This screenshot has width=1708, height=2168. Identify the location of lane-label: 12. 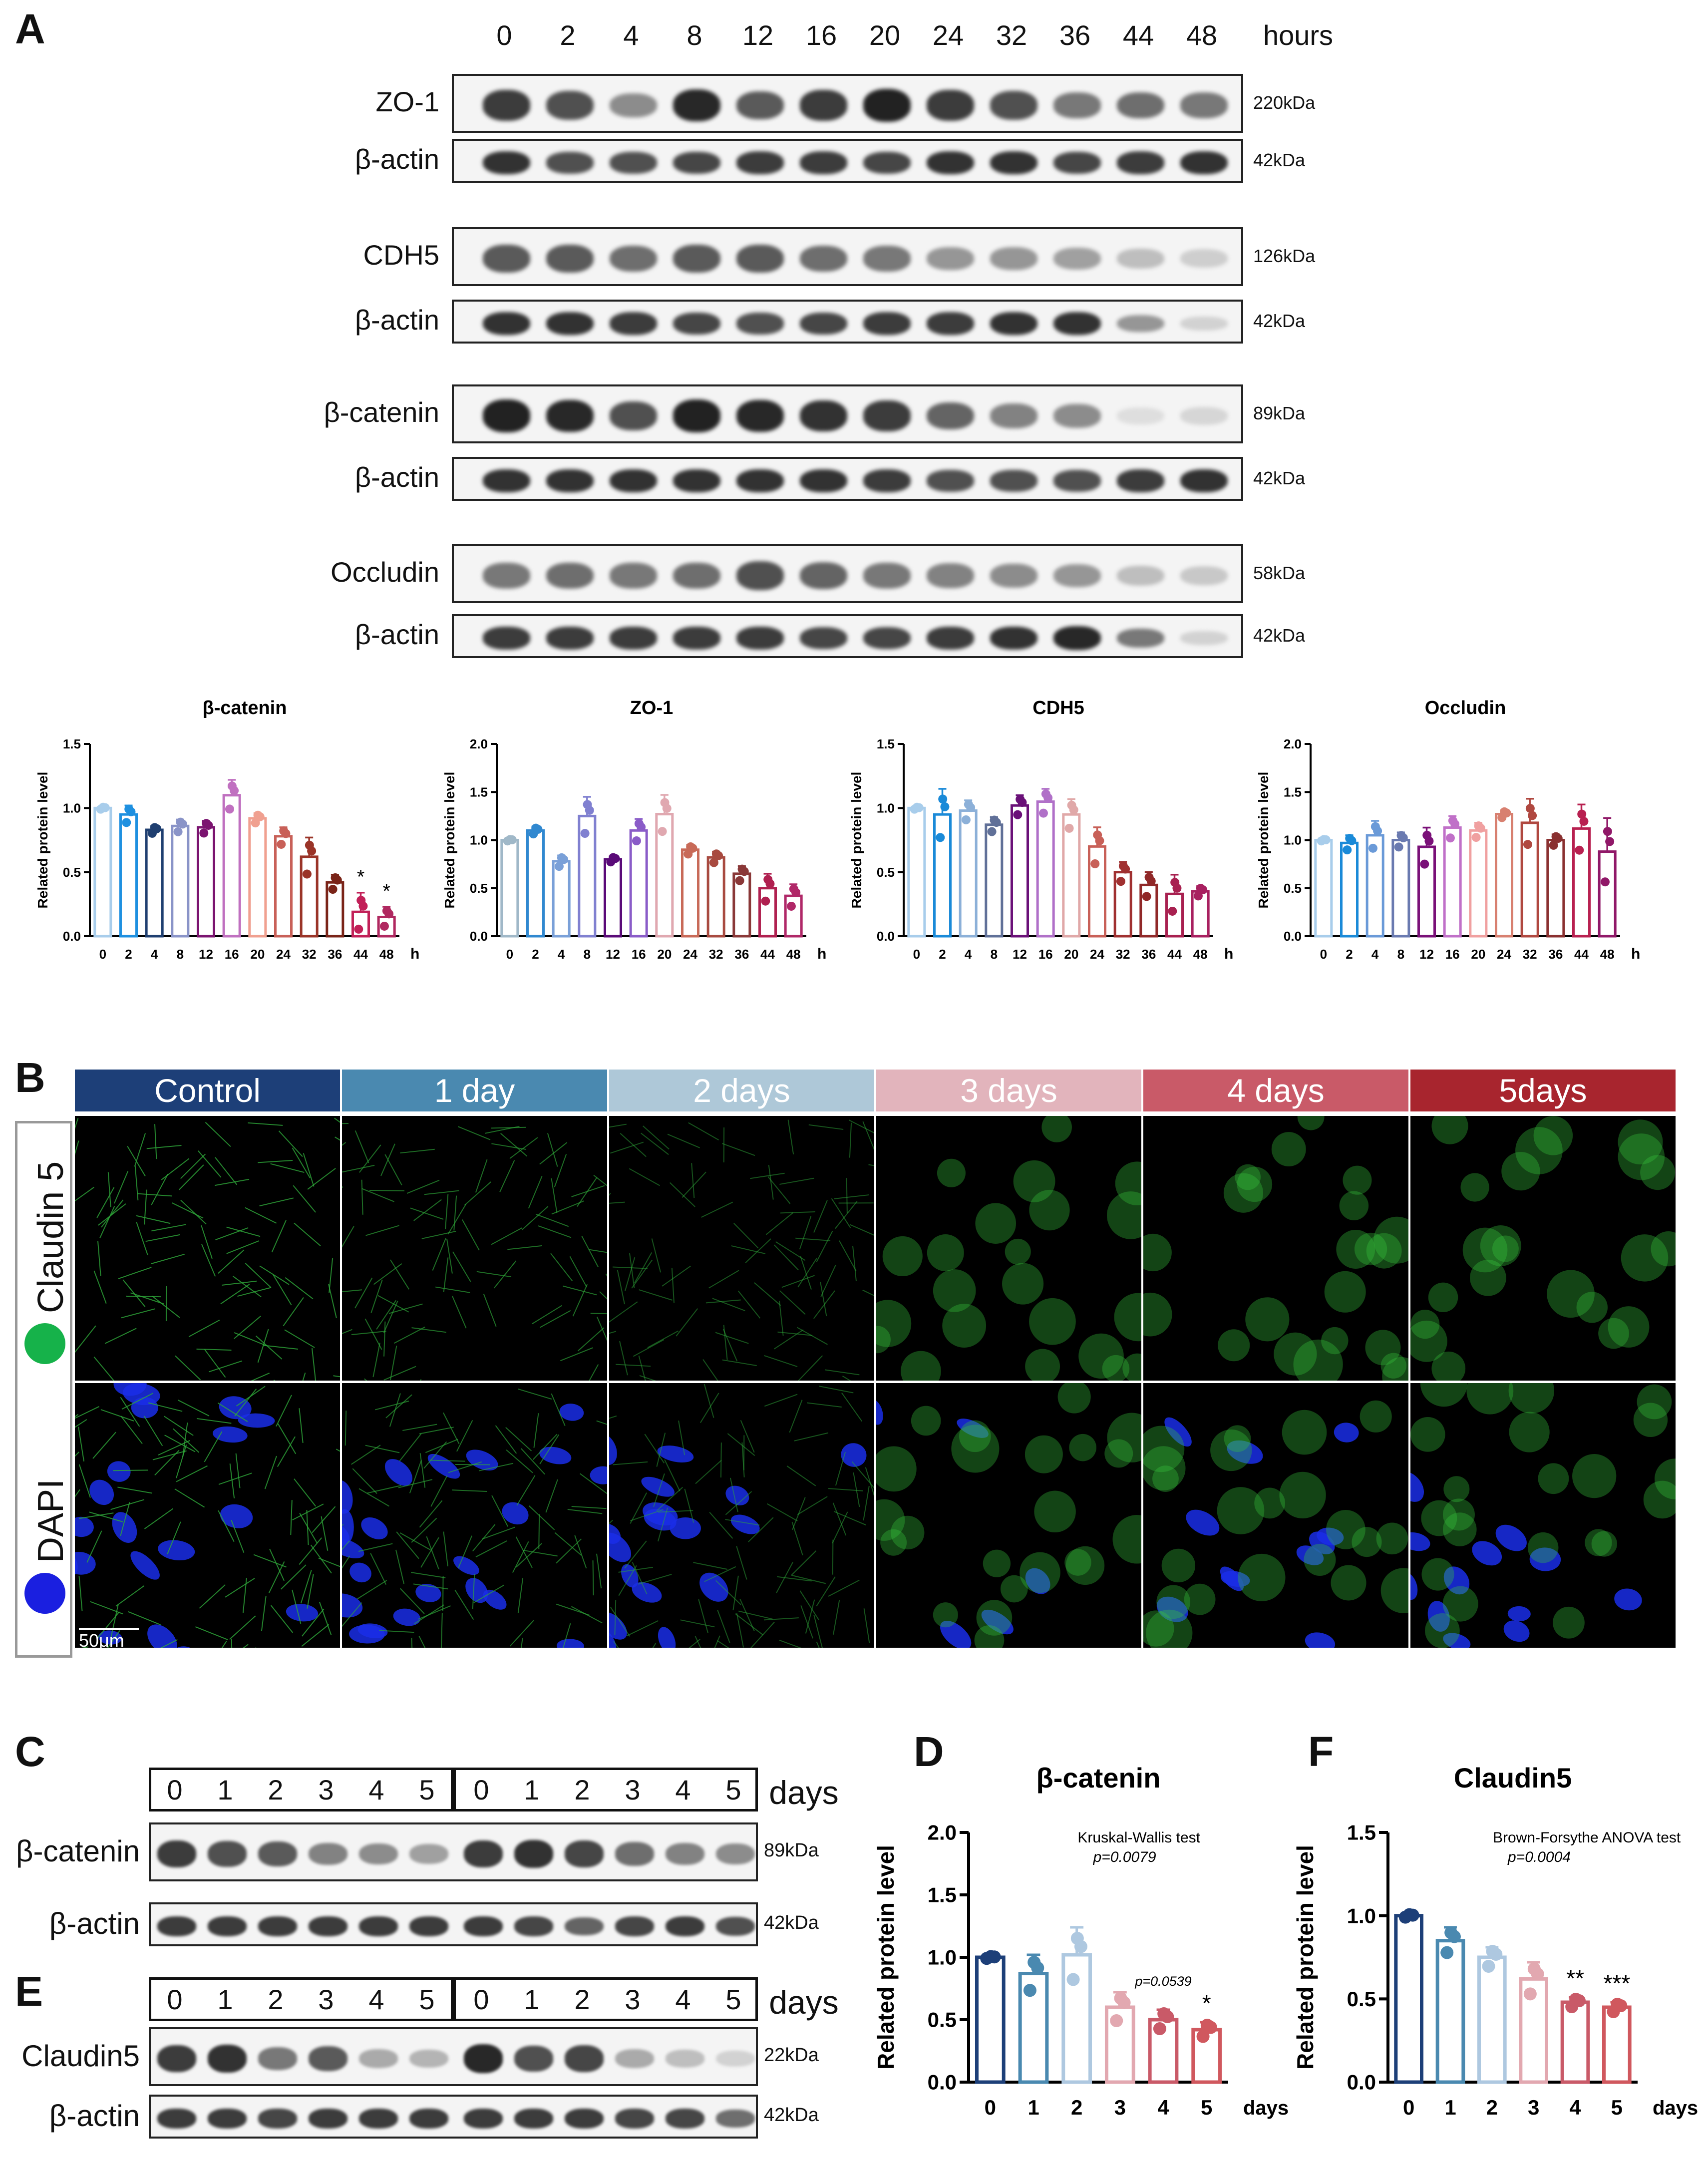
(758, 35).